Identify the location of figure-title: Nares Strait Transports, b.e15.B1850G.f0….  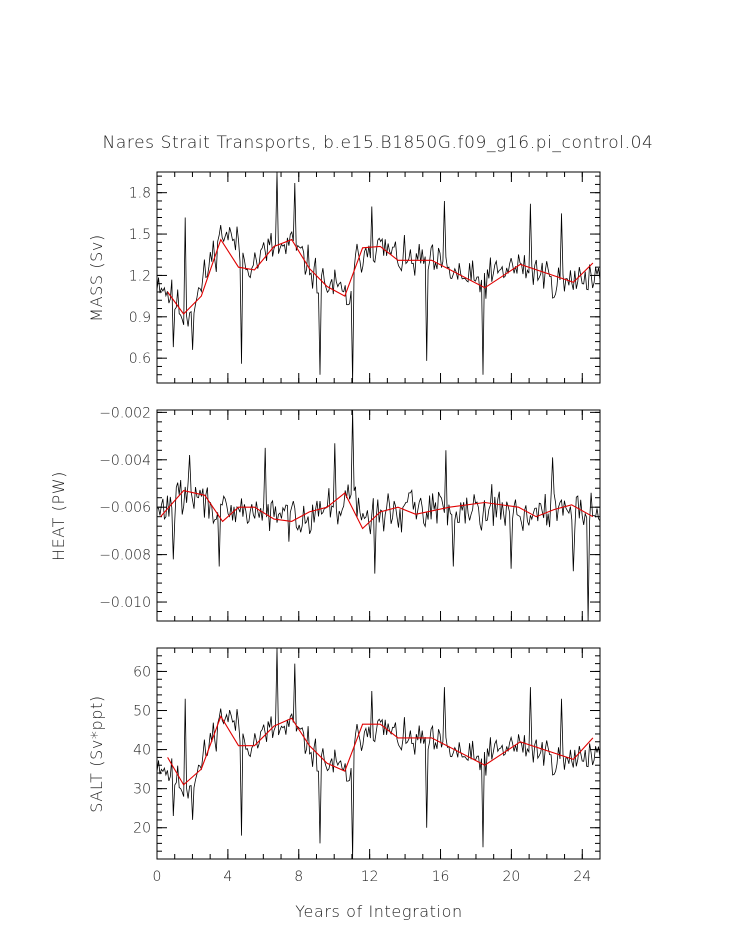
(378, 143).